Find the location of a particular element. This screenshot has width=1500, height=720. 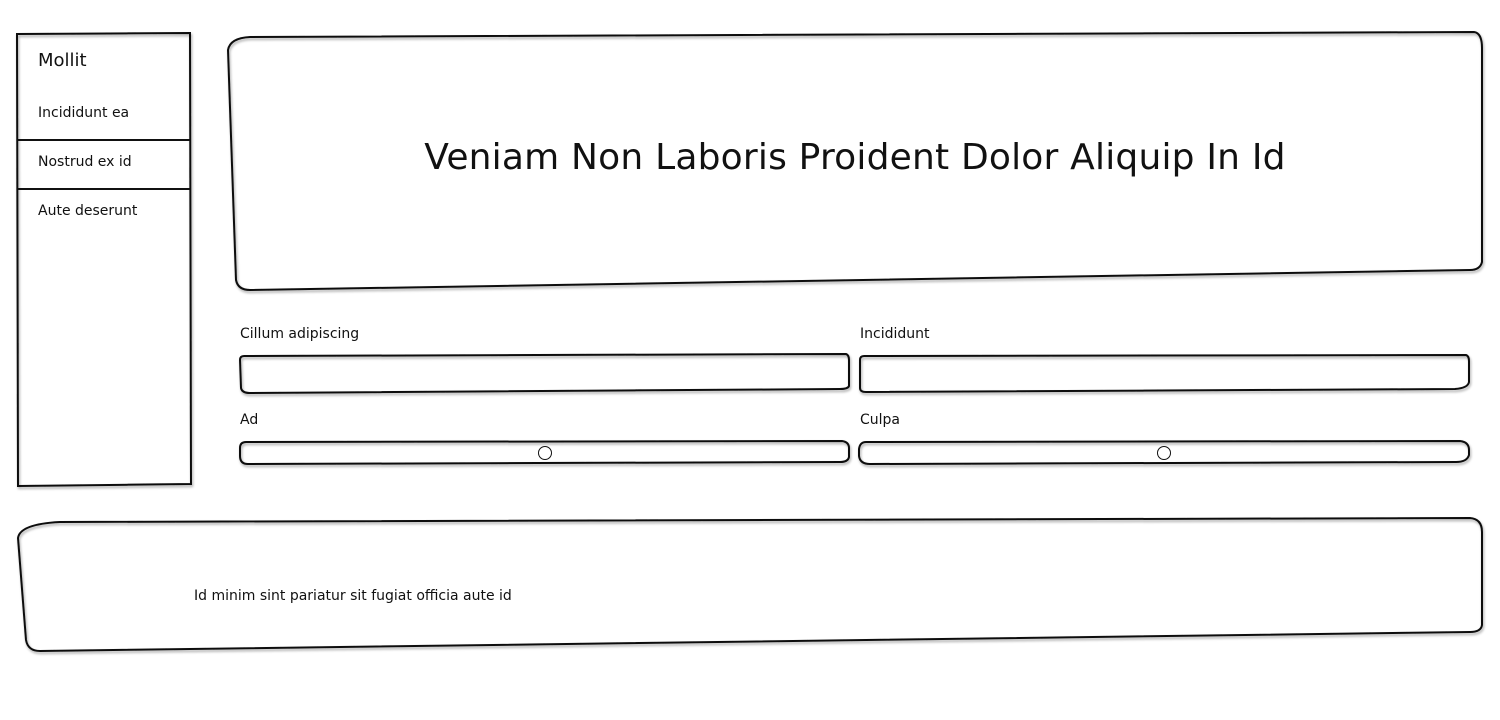

culpa-slider-knob is located at coordinates (1164, 453).